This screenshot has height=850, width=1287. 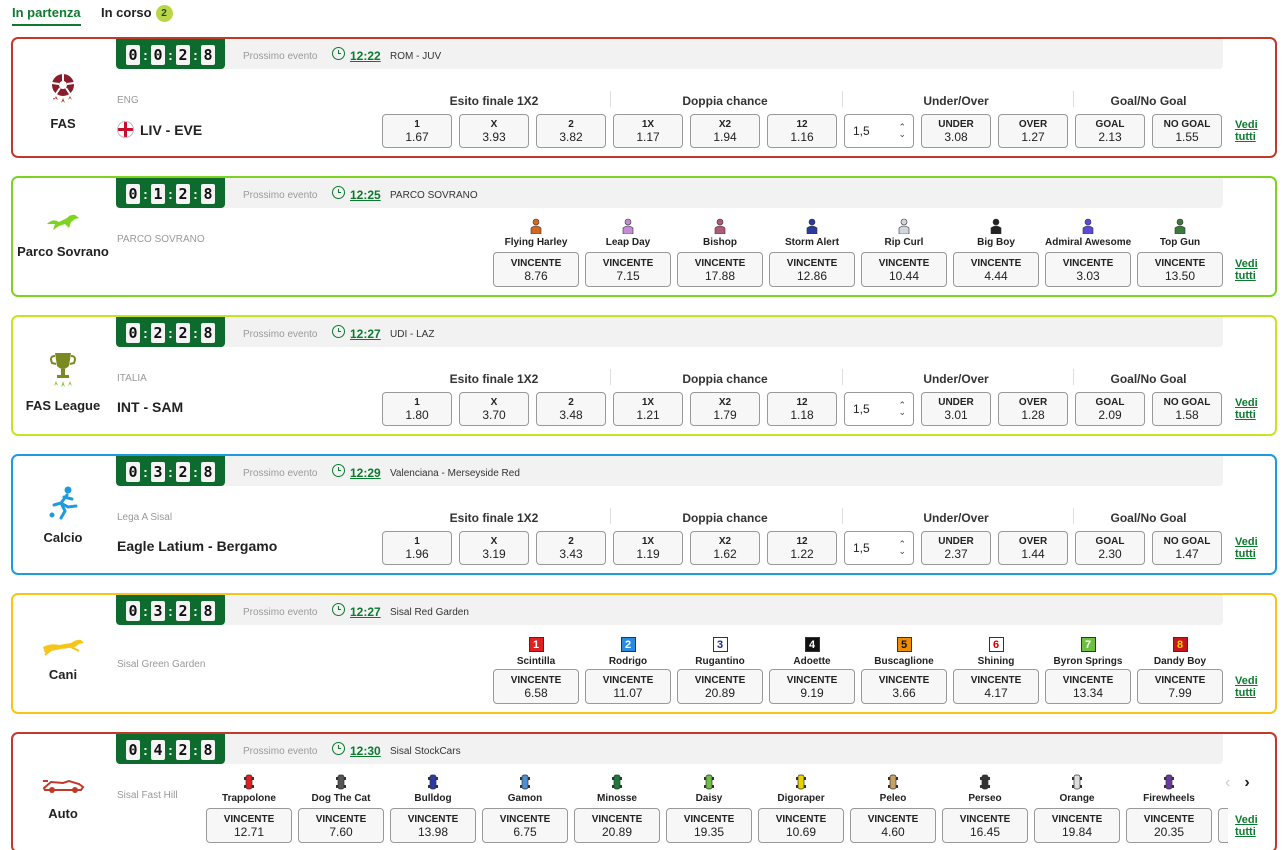 I want to click on winner-odds-button: VINCENTE 13.50, so click(x=1180, y=269).